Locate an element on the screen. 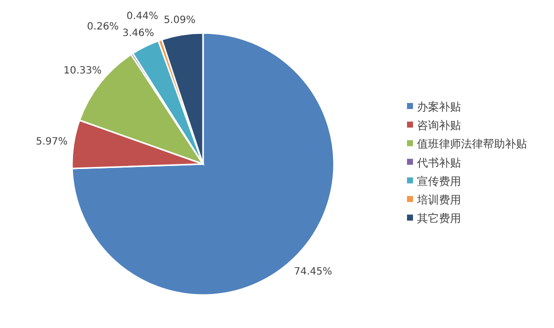 This screenshot has width=554, height=328. data-label: 5.97% is located at coordinates (52, 142).